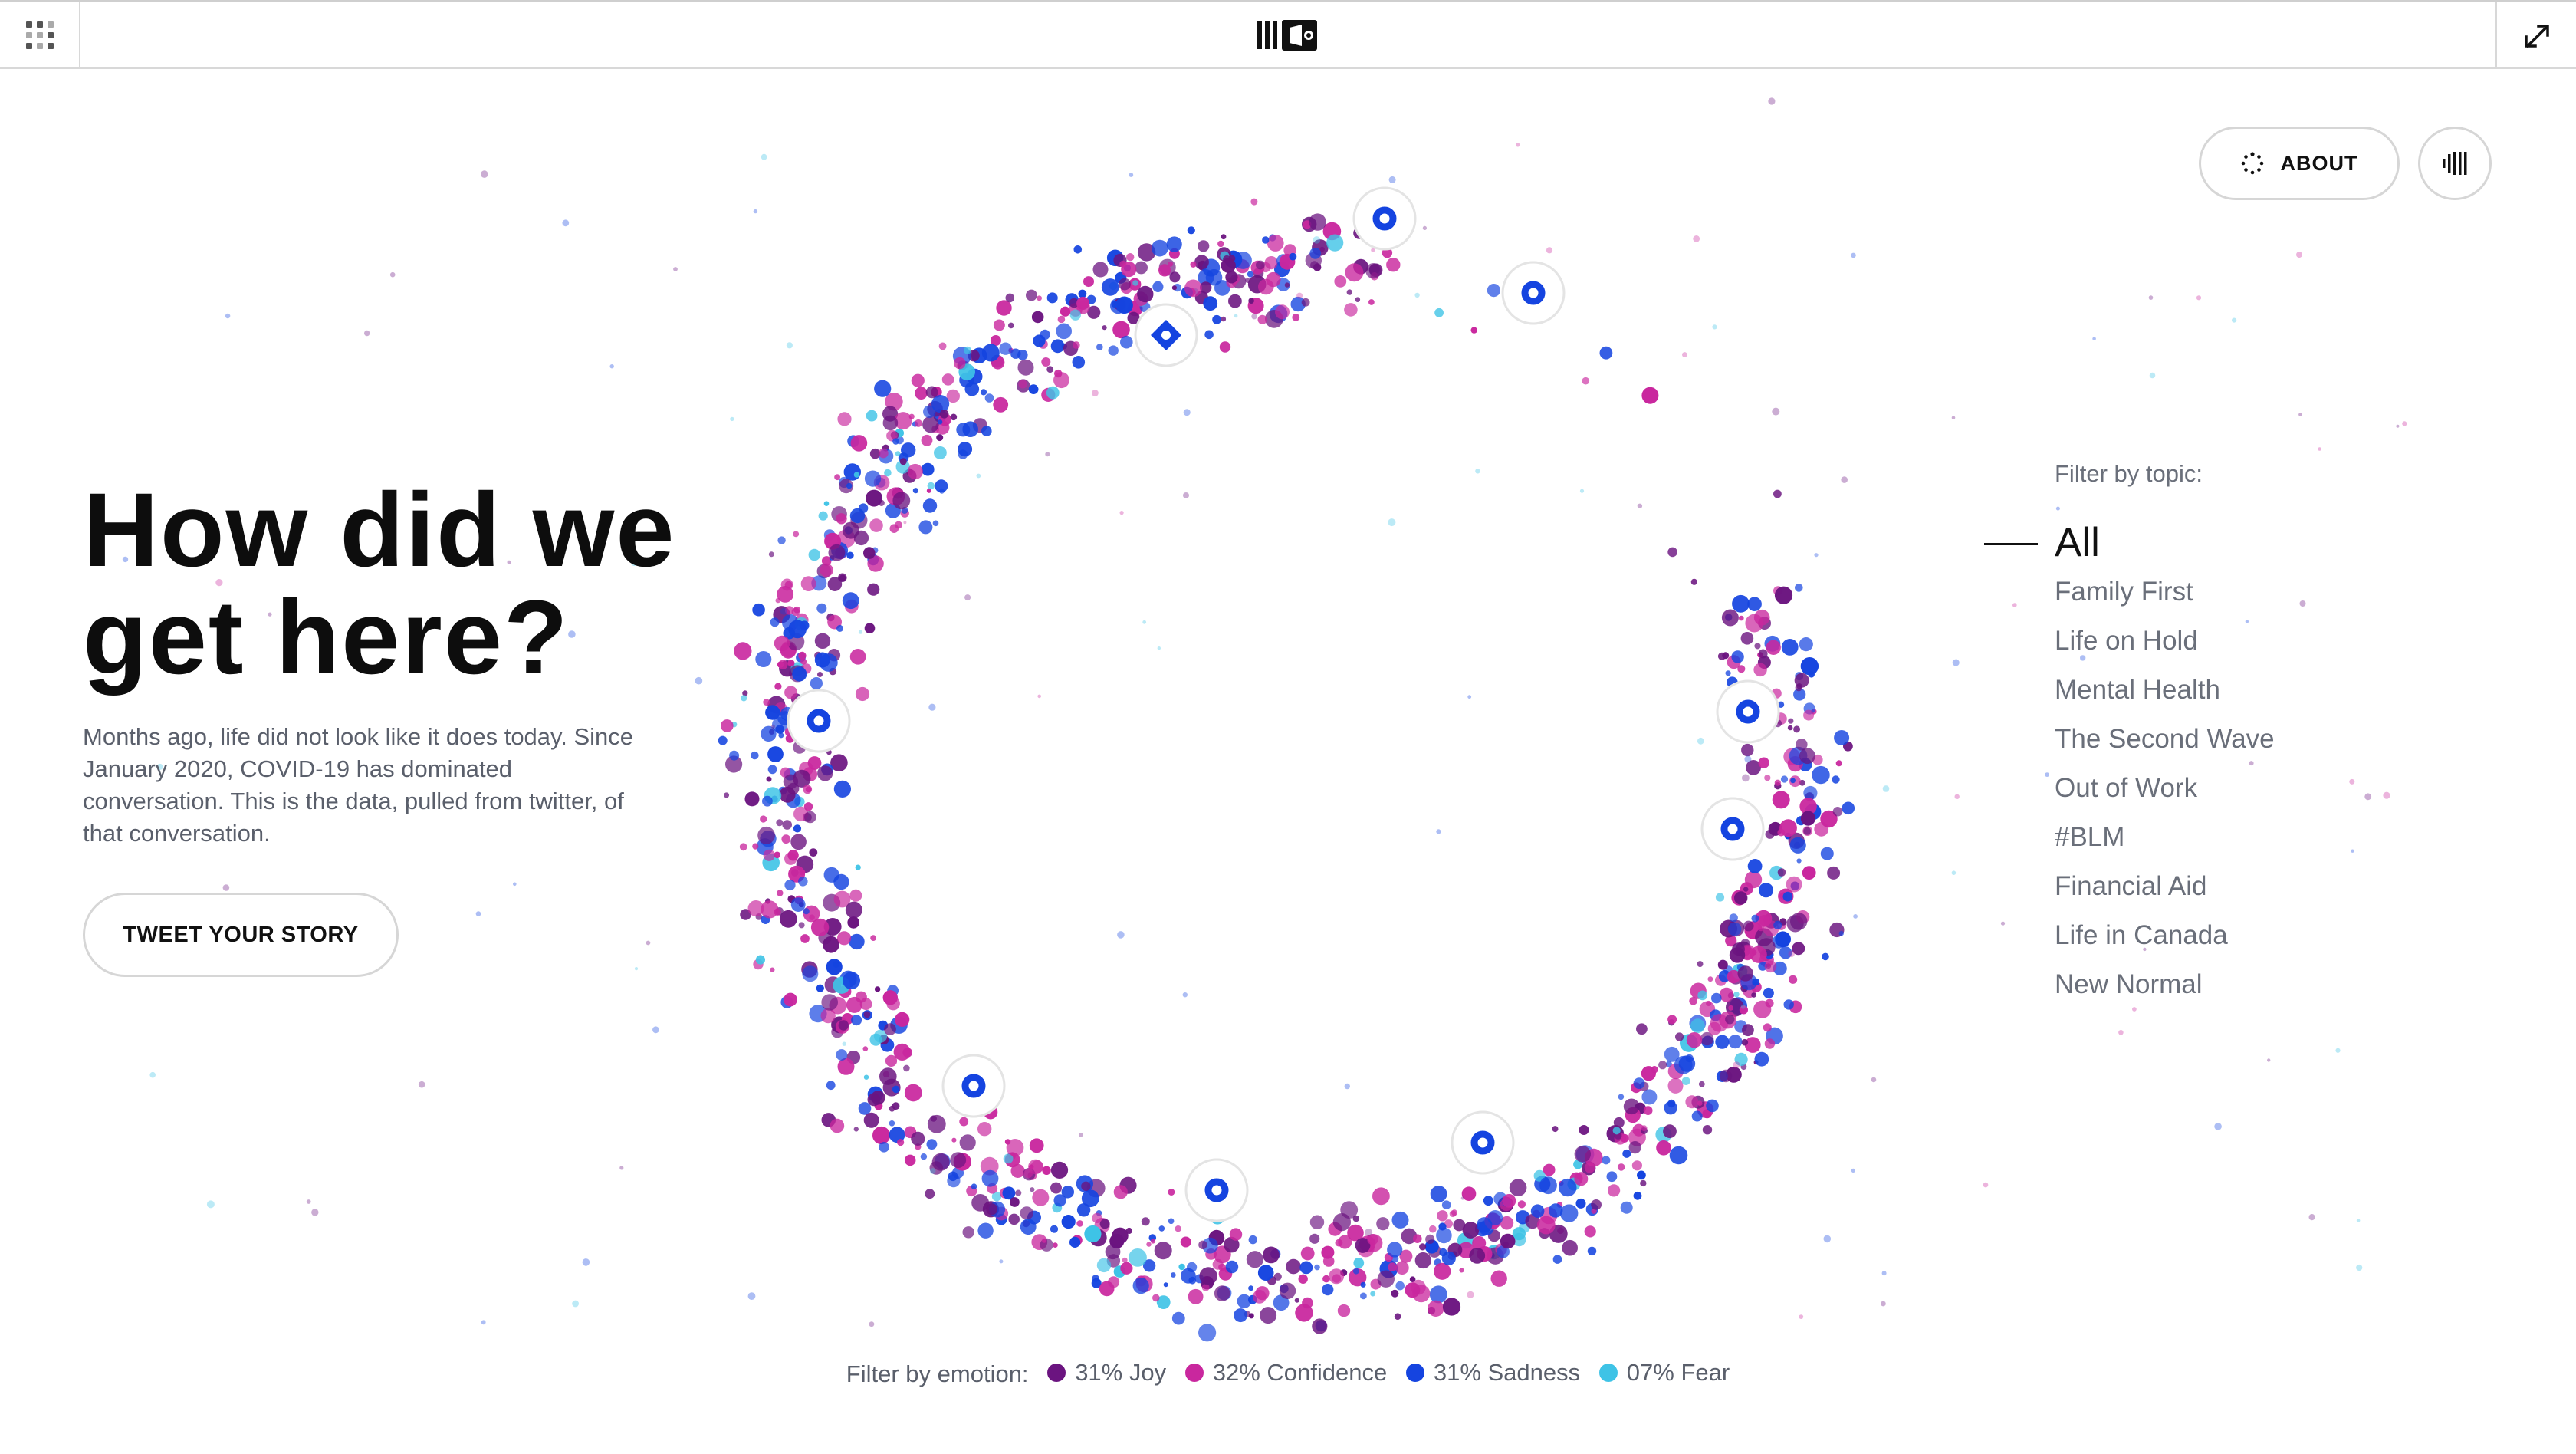 Image resolution: width=2576 pixels, height=1454 pixels. I want to click on sound-toggle-button, so click(2455, 163).